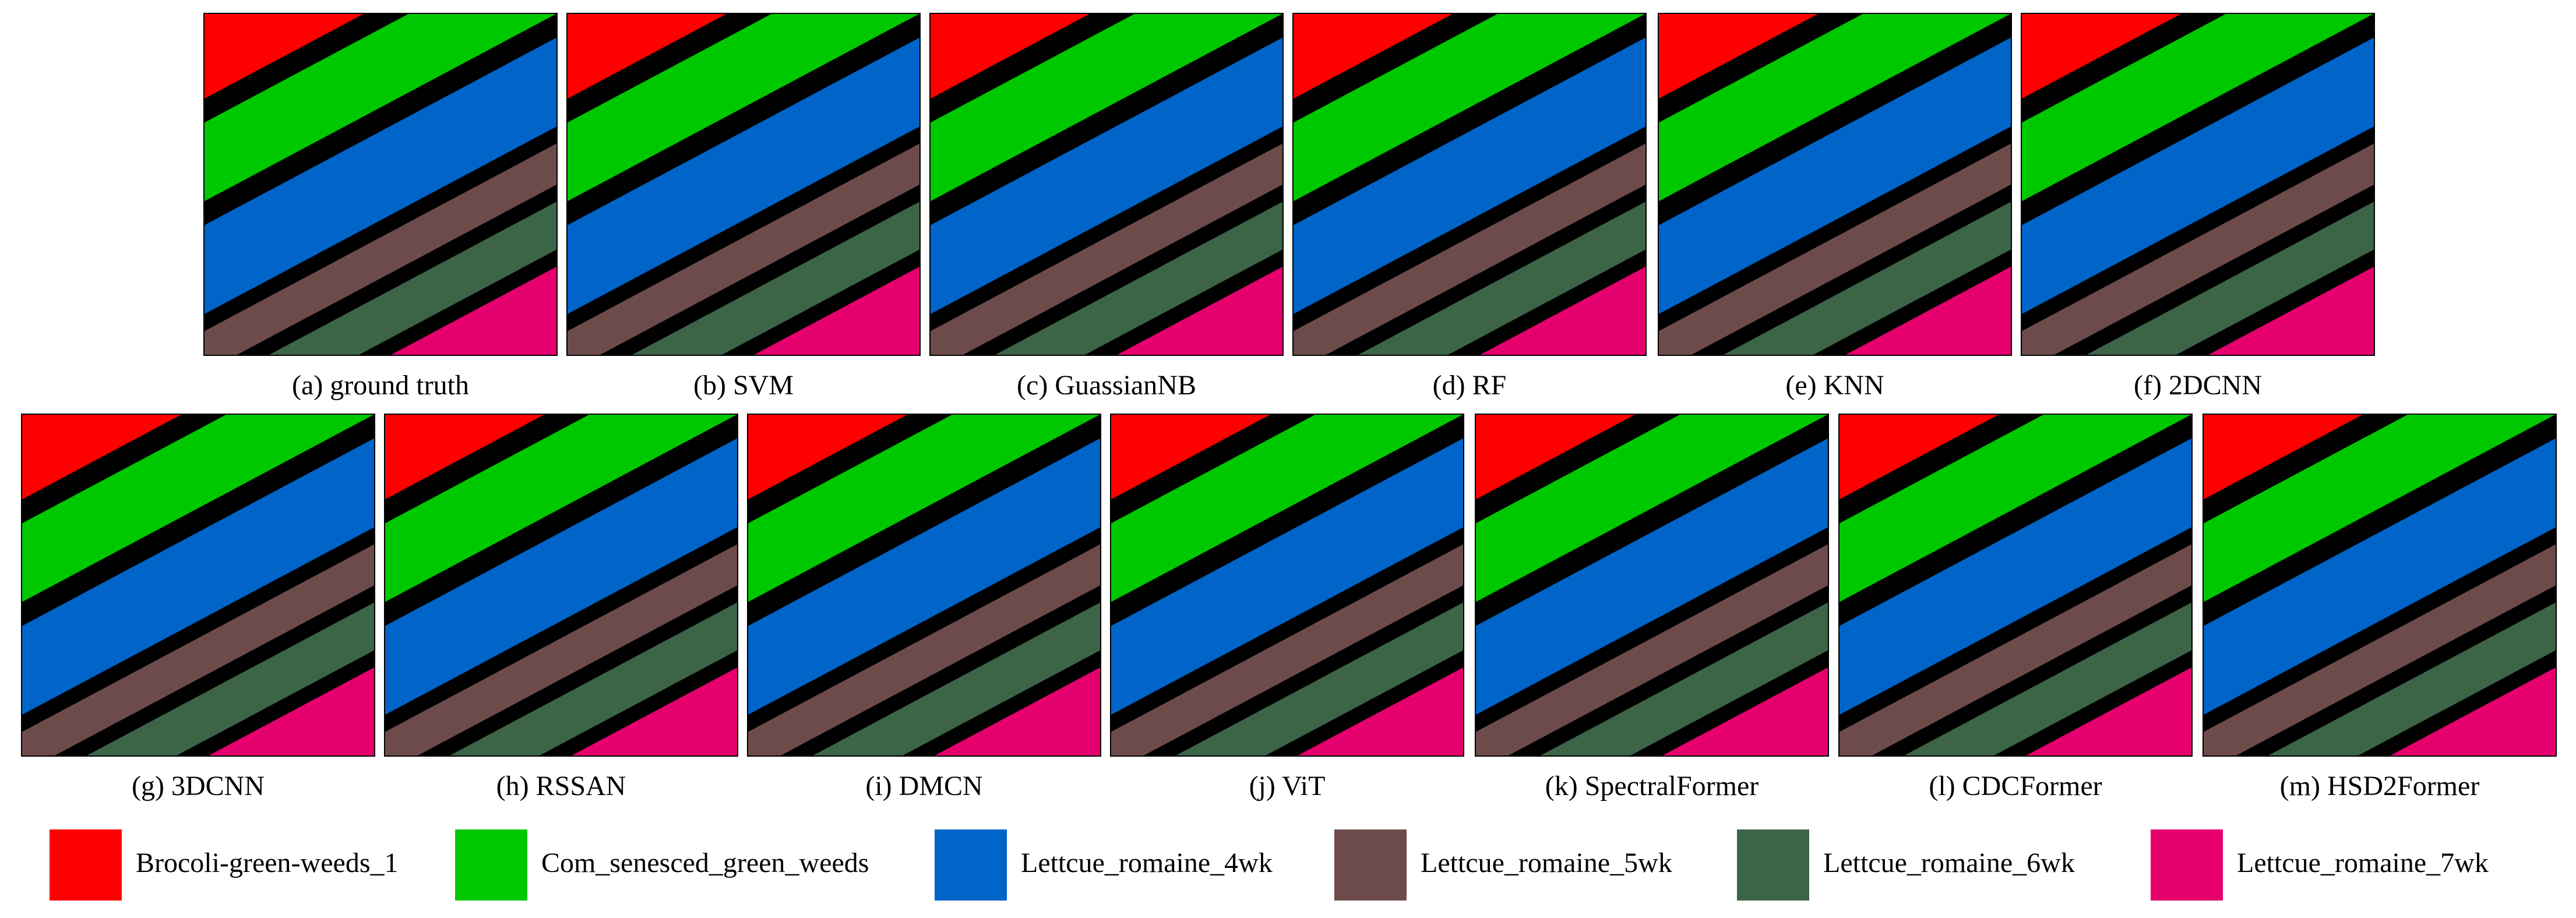 This screenshot has width=2576, height=918. What do you see at coordinates (1834, 386) in the screenshot?
I see `panel-caption: (e) KNN` at bounding box center [1834, 386].